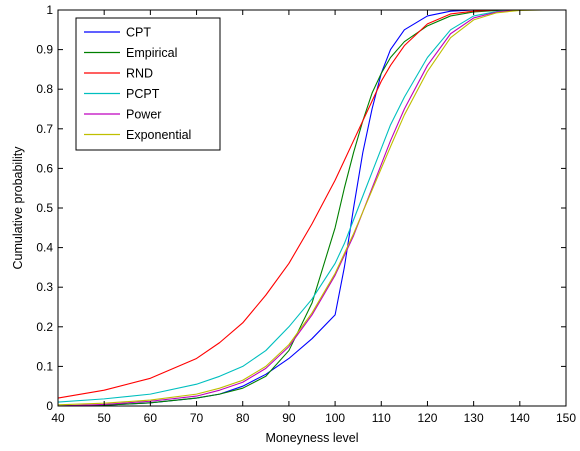  What do you see at coordinates (151, 53) in the screenshot?
I see `legend-label-empirical: Empirical` at bounding box center [151, 53].